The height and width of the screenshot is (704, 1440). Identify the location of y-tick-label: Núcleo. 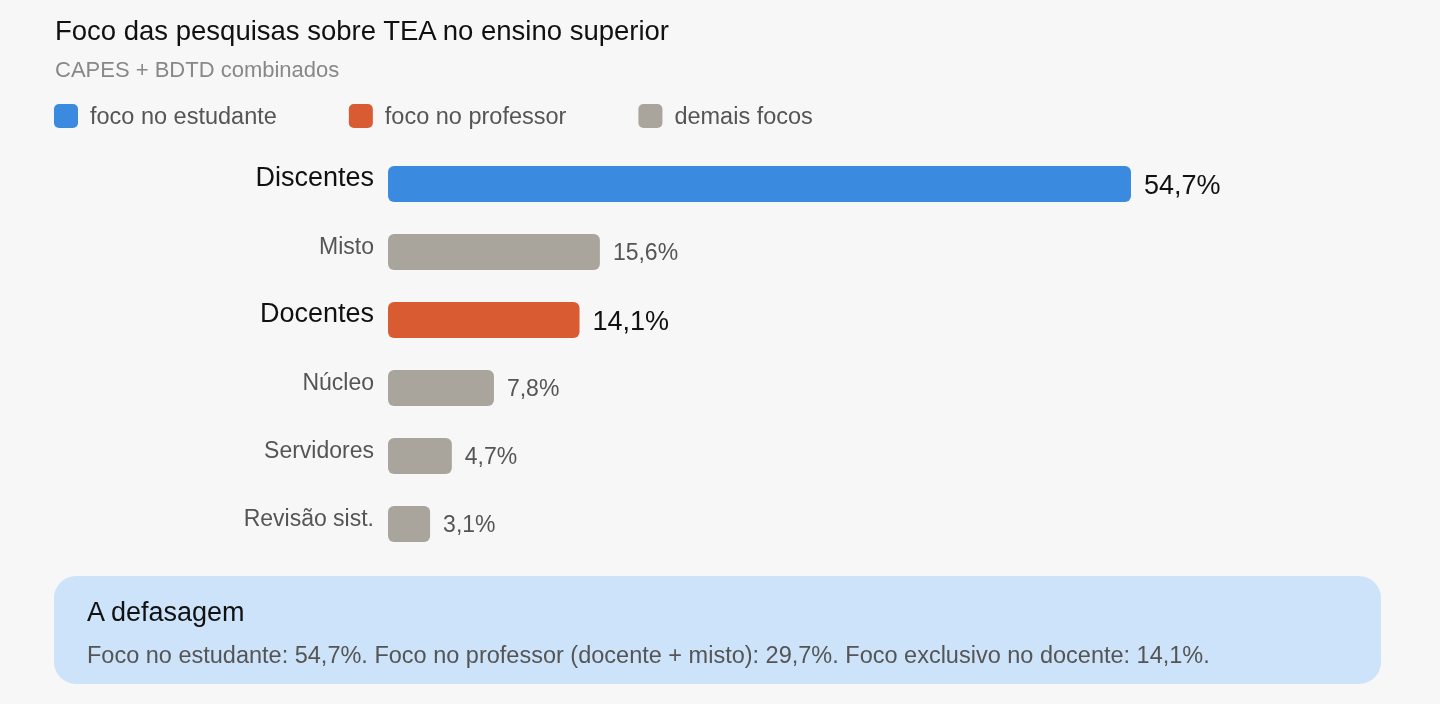
(338, 382).